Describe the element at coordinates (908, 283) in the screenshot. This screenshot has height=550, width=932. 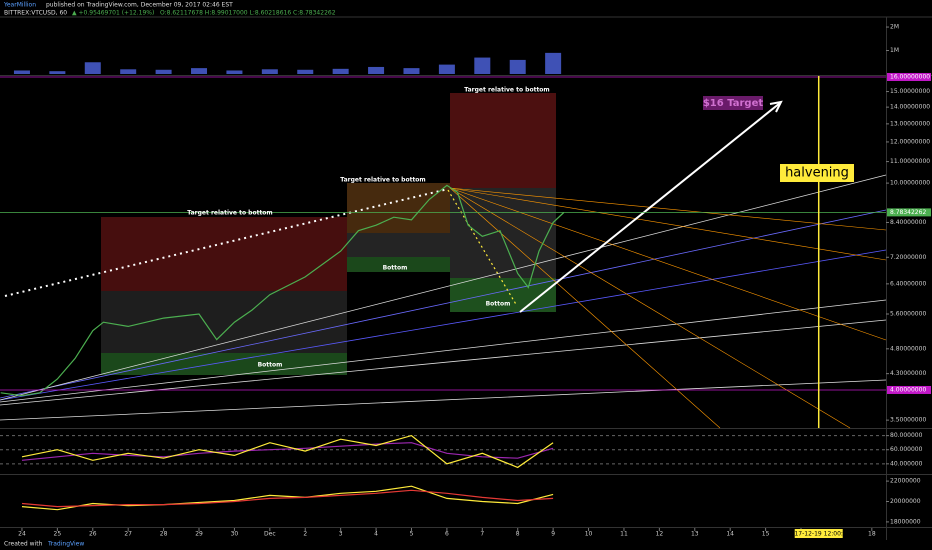
I see `y-tick-label: 6.40000000` at that location.